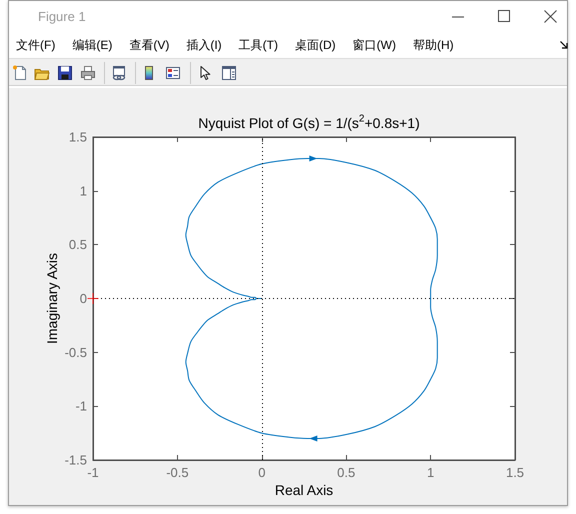 Image resolution: width=576 pixels, height=514 pixels. Describe the element at coordinates (515, 472) in the screenshot. I see `x-tick-label: 1.5` at that location.